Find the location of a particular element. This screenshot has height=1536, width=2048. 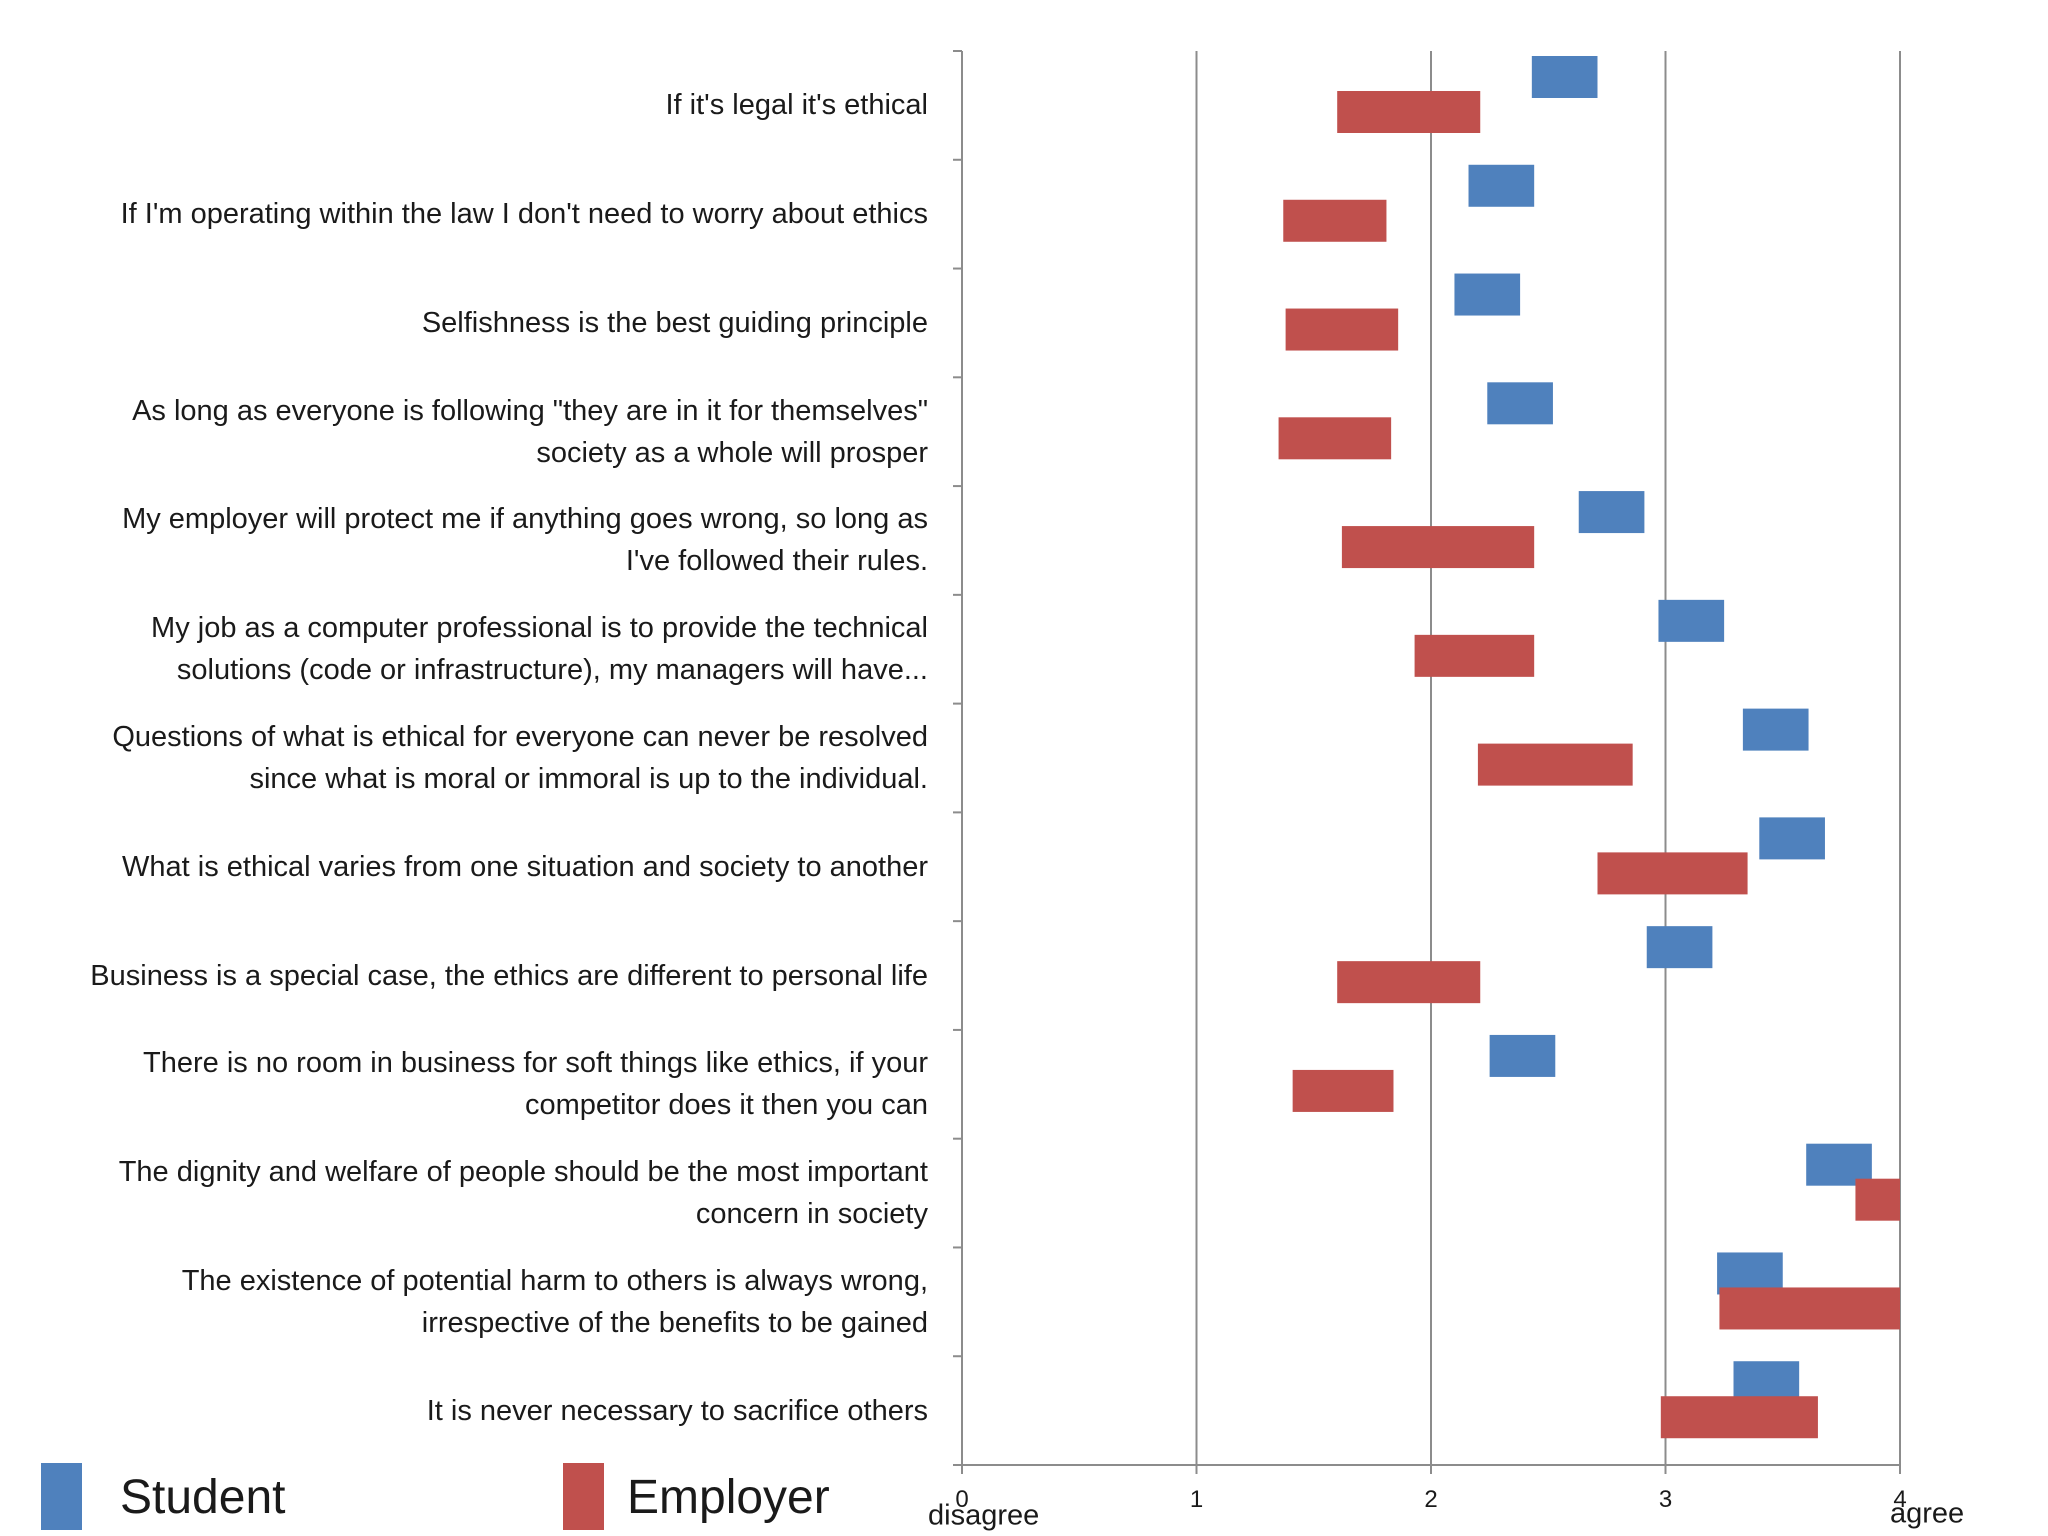

legend-swatch-employer is located at coordinates (583, 1496).